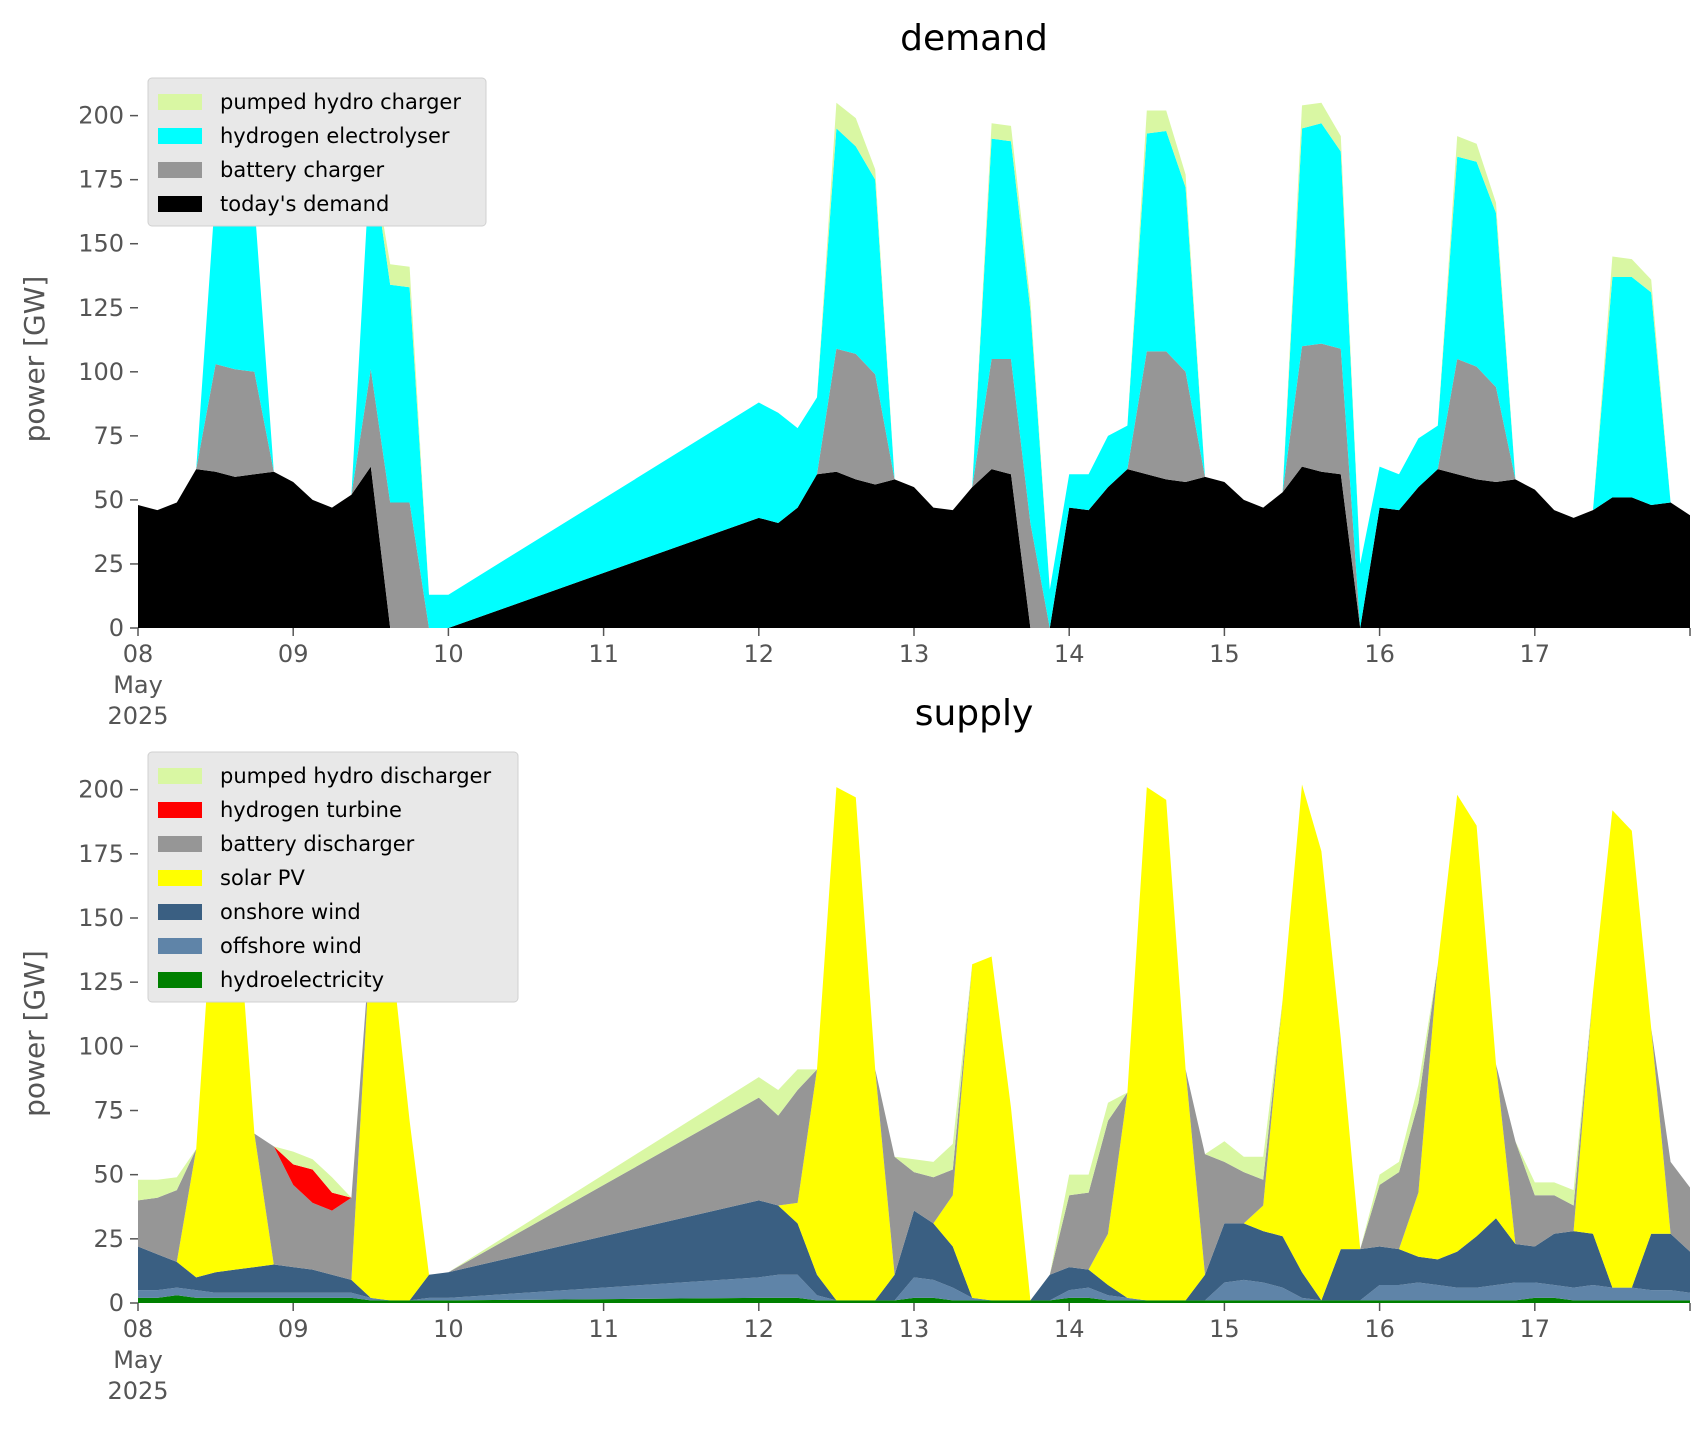  Describe the element at coordinates (974, 713) in the screenshot. I see `chart-title: supply` at that location.